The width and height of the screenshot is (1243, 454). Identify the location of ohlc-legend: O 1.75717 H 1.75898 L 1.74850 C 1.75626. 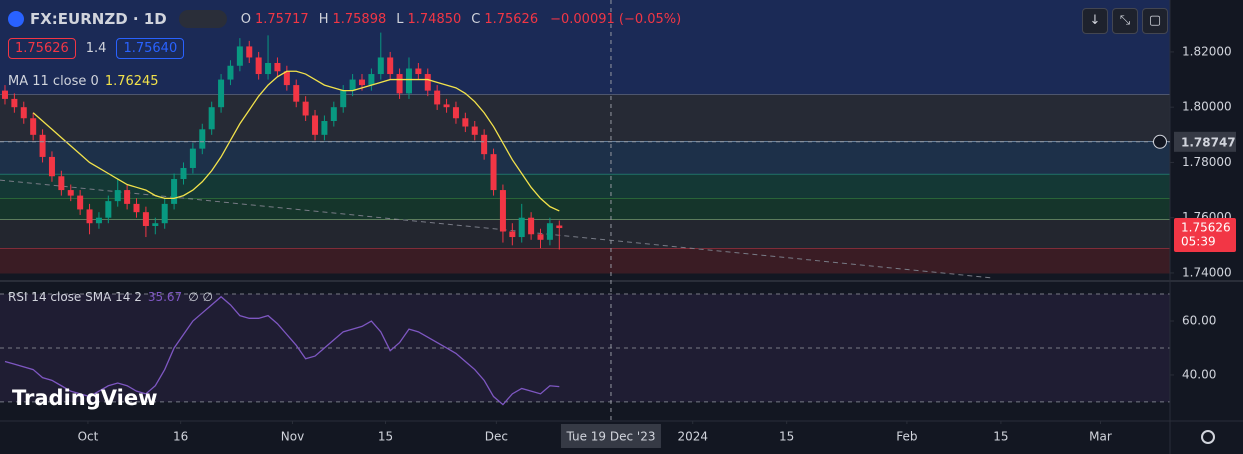
(392, 19).